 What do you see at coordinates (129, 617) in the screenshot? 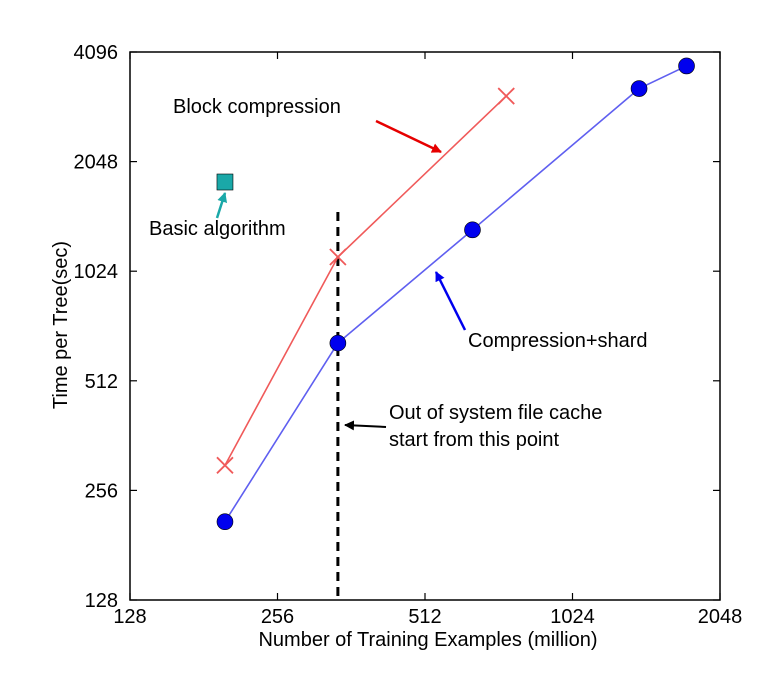
I see `x-tick-label-0: 128` at bounding box center [129, 617].